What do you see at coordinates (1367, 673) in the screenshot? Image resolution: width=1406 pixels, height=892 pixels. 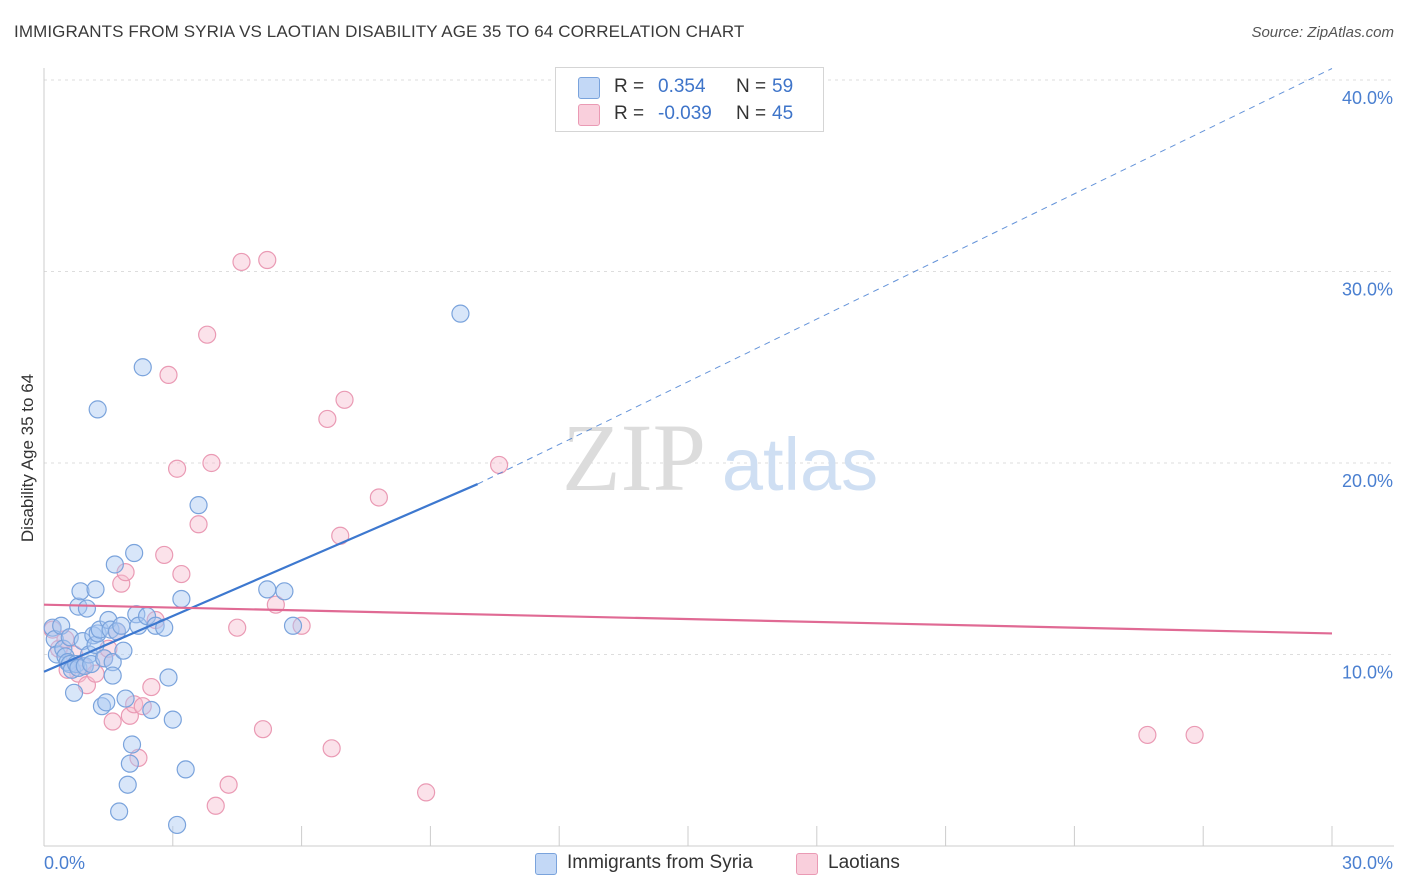 I see `y-tick-label: 10.0%` at bounding box center [1367, 673].